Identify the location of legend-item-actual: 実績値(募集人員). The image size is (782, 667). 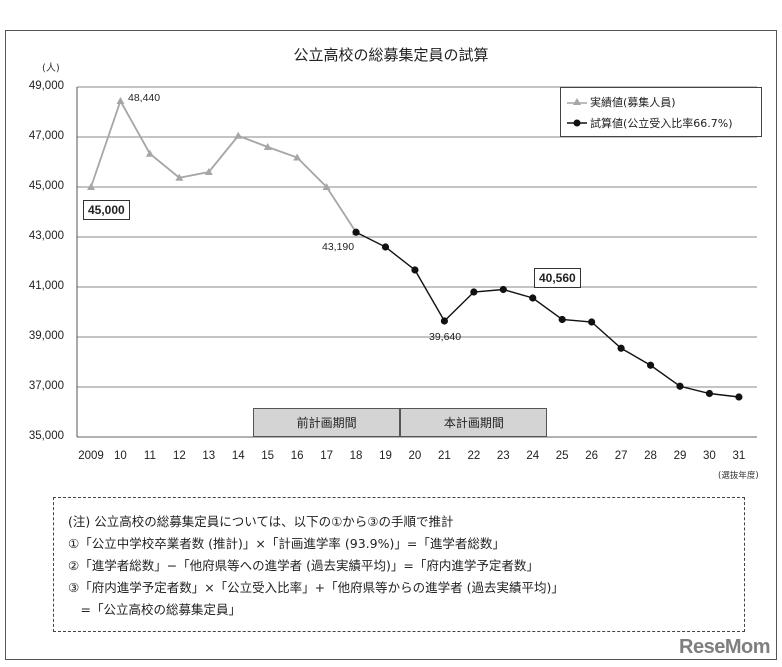
(621, 102).